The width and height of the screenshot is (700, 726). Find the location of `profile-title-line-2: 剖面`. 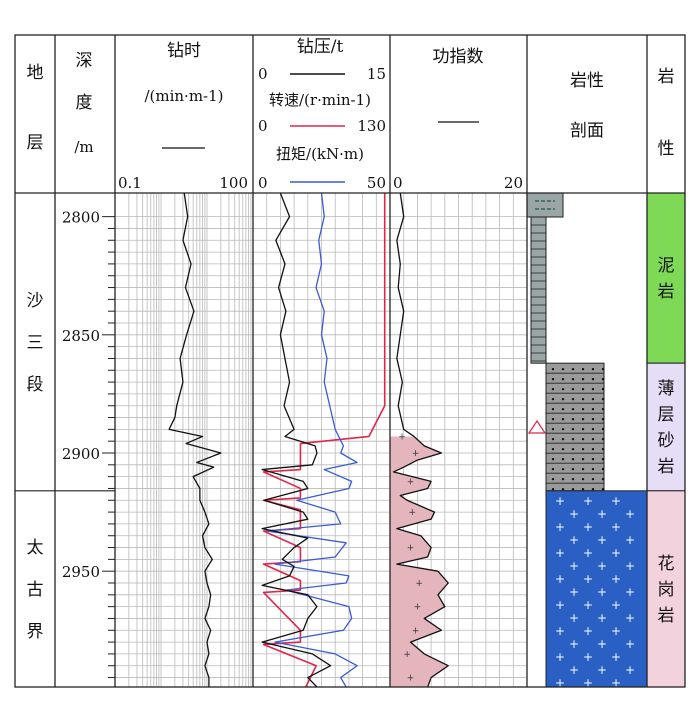

profile-title-line-2: 剖面 is located at coordinates (587, 131).